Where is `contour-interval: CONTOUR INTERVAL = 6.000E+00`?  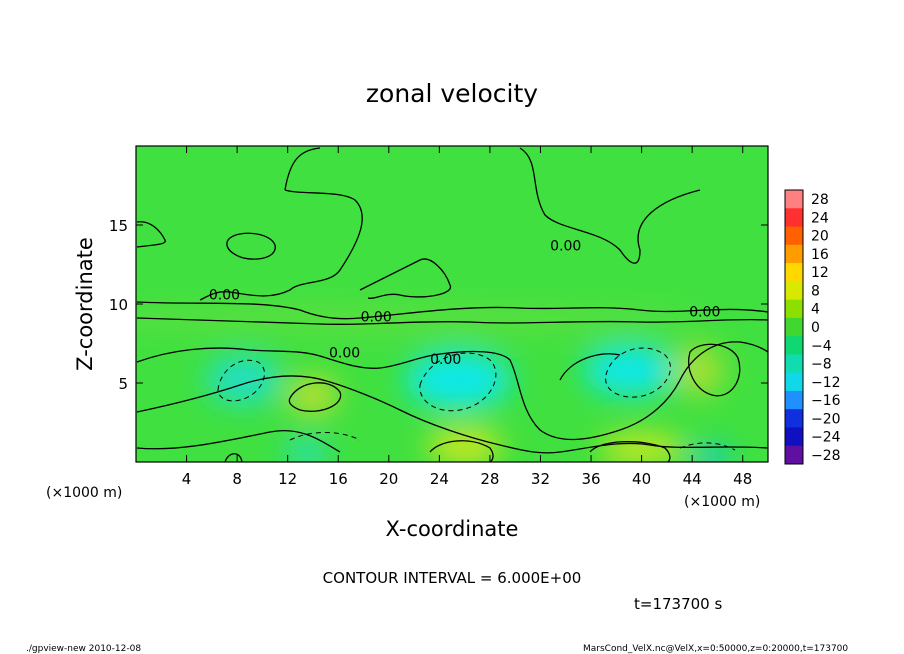
contour-interval: CONTOUR INTERVAL = 6.000E+00 is located at coordinates (452, 578).